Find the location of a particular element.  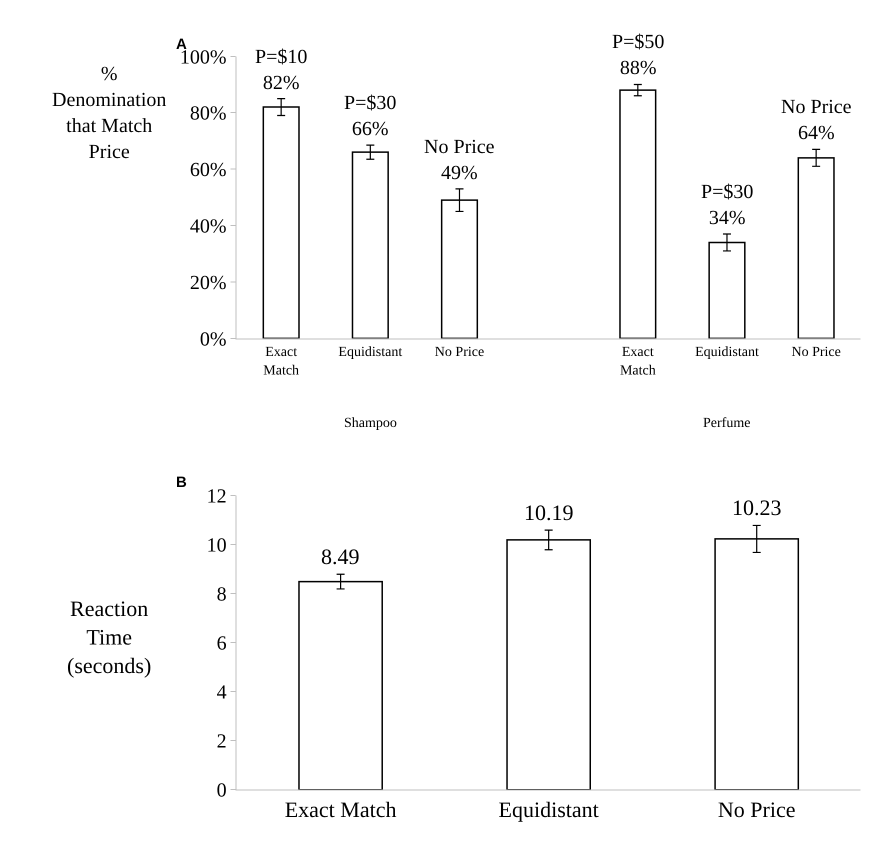

y-tick-label: 2 is located at coordinates (221, 741).